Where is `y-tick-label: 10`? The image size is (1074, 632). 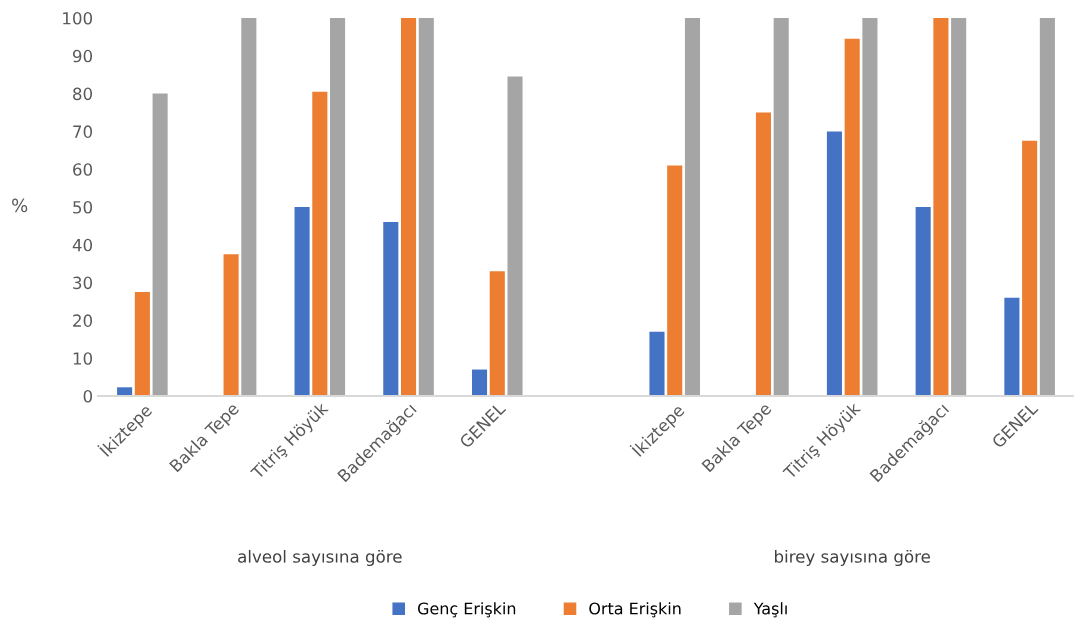 y-tick-label: 10 is located at coordinates (83, 358).